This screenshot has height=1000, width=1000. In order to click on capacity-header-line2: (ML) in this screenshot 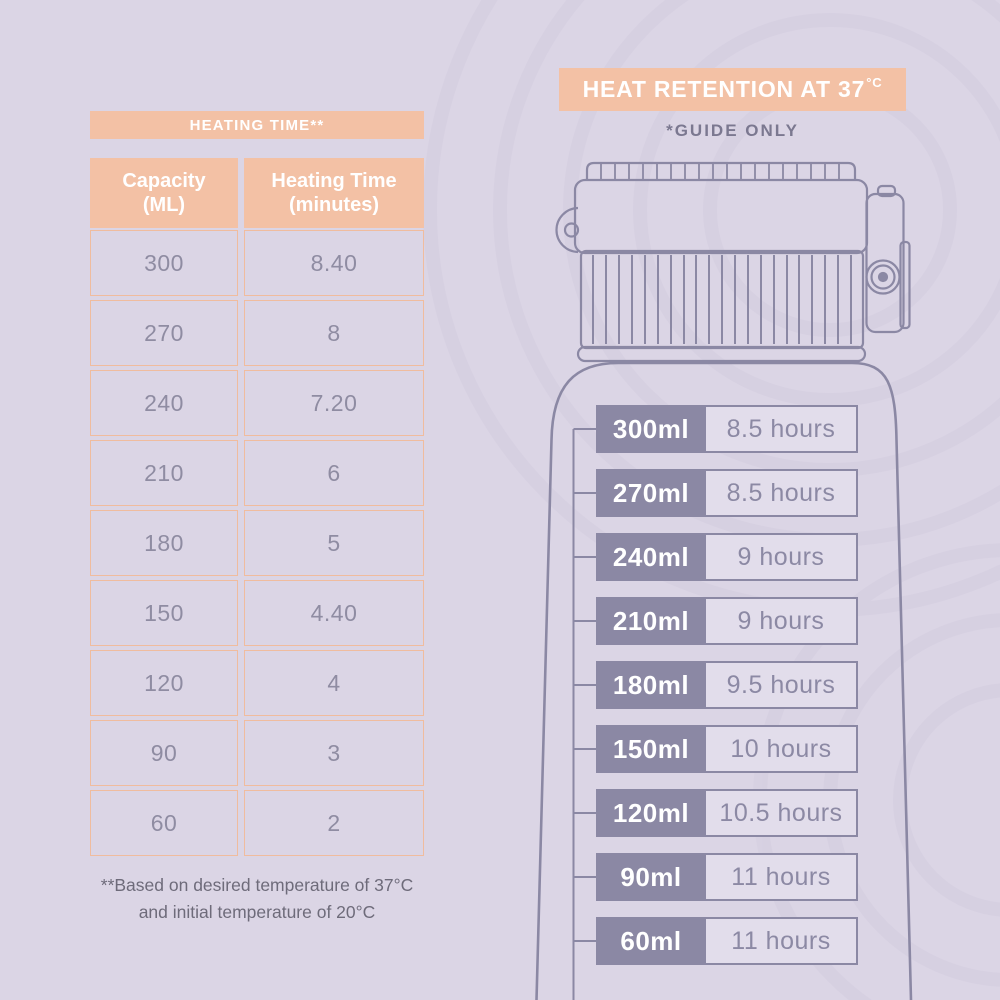, I will do `click(164, 205)`.